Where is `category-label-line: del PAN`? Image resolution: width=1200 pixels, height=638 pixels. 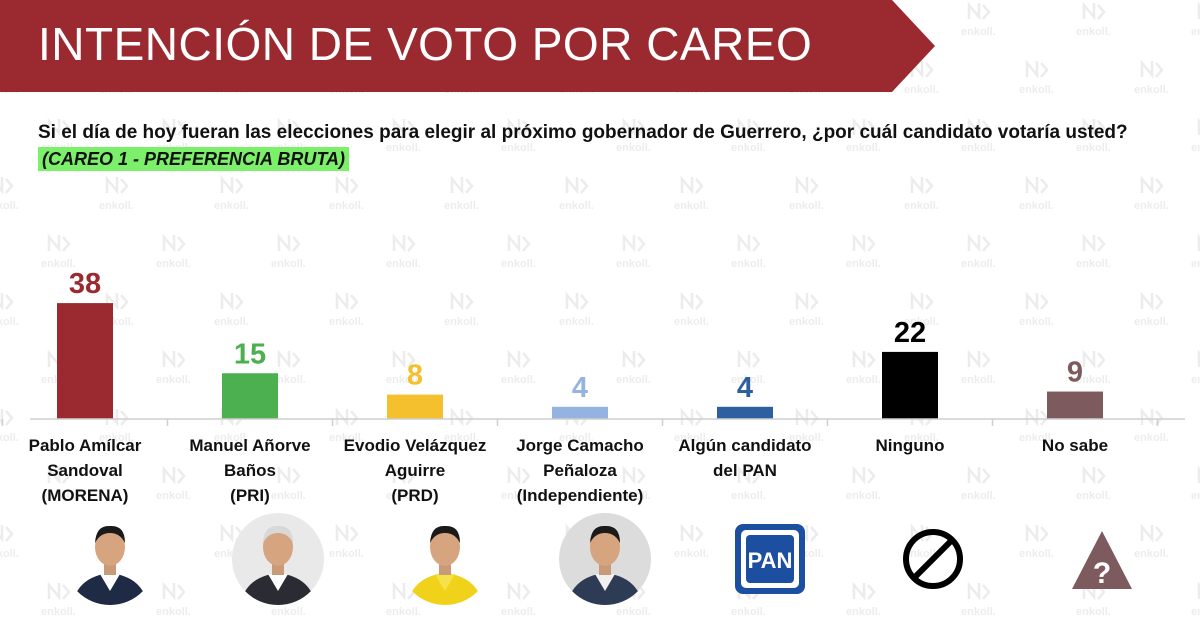
category-label-line: del PAN is located at coordinates (745, 470).